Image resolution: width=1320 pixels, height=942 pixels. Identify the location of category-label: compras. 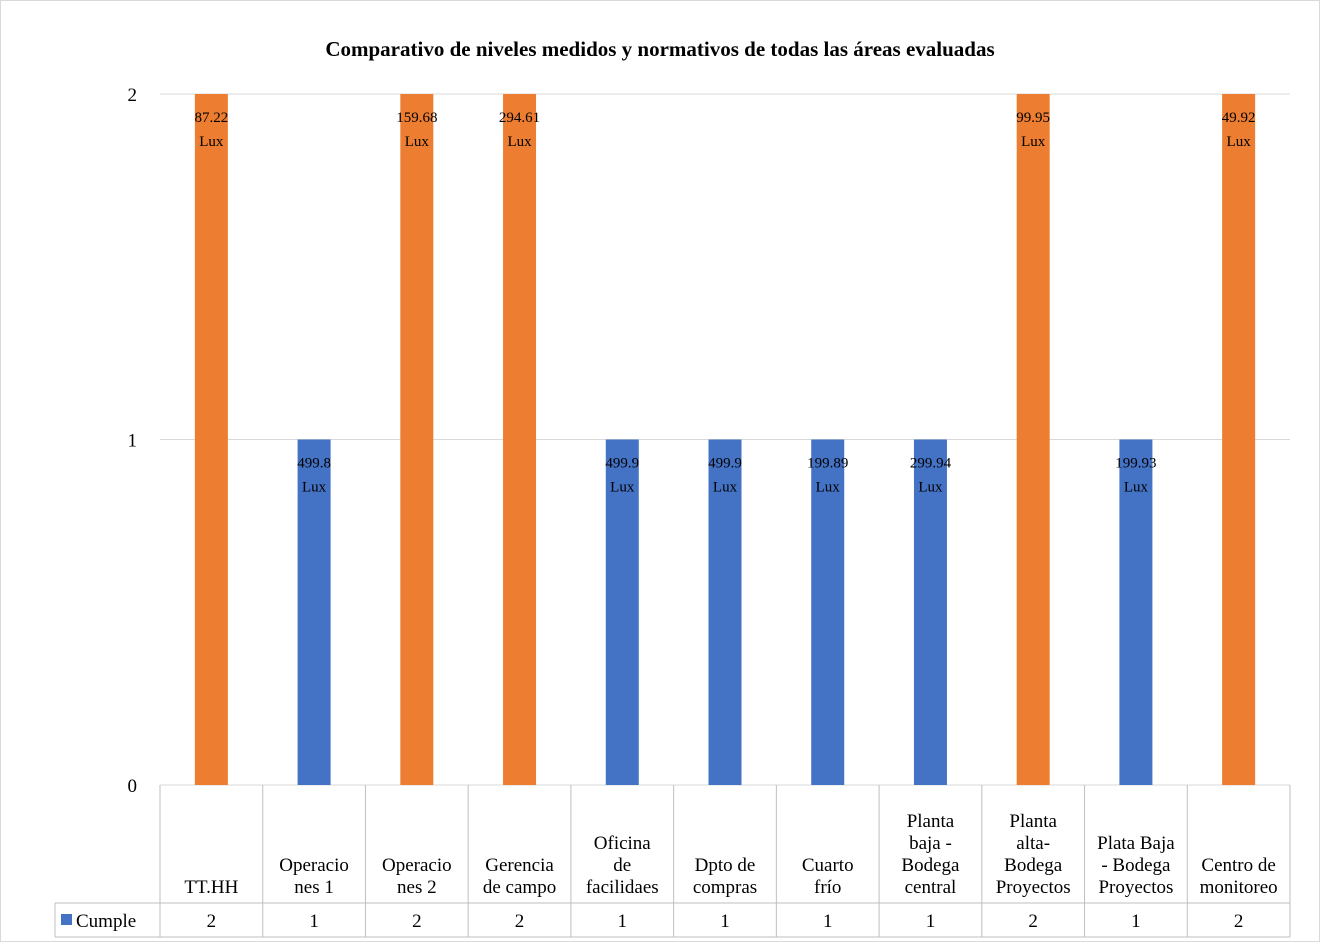
(725, 887).